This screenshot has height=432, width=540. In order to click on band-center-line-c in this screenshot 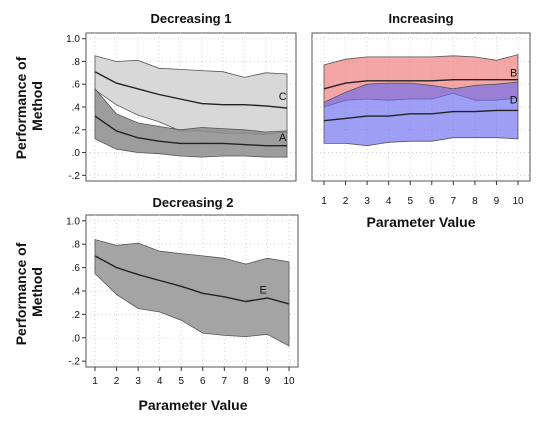, I will do `click(191, 90)`.